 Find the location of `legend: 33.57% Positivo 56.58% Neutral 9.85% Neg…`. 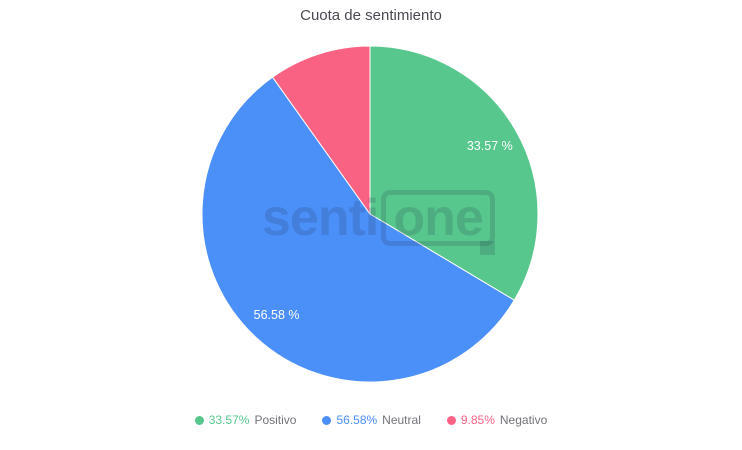

legend: 33.57% Positivo 56.58% Neutral 9.85% Neg… is located at coordinates (371, 420).